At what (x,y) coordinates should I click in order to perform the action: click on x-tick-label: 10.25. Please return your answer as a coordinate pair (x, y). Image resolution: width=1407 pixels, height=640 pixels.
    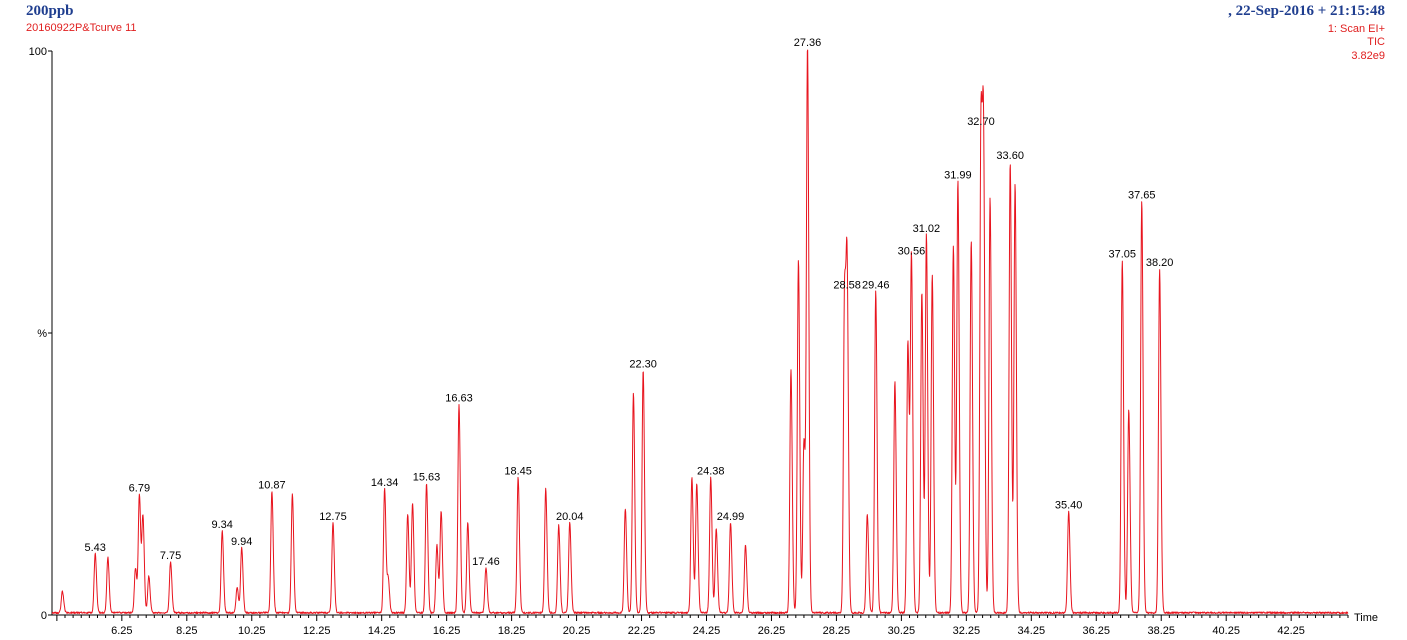
    Looking at the image, I should click on (252, 631).